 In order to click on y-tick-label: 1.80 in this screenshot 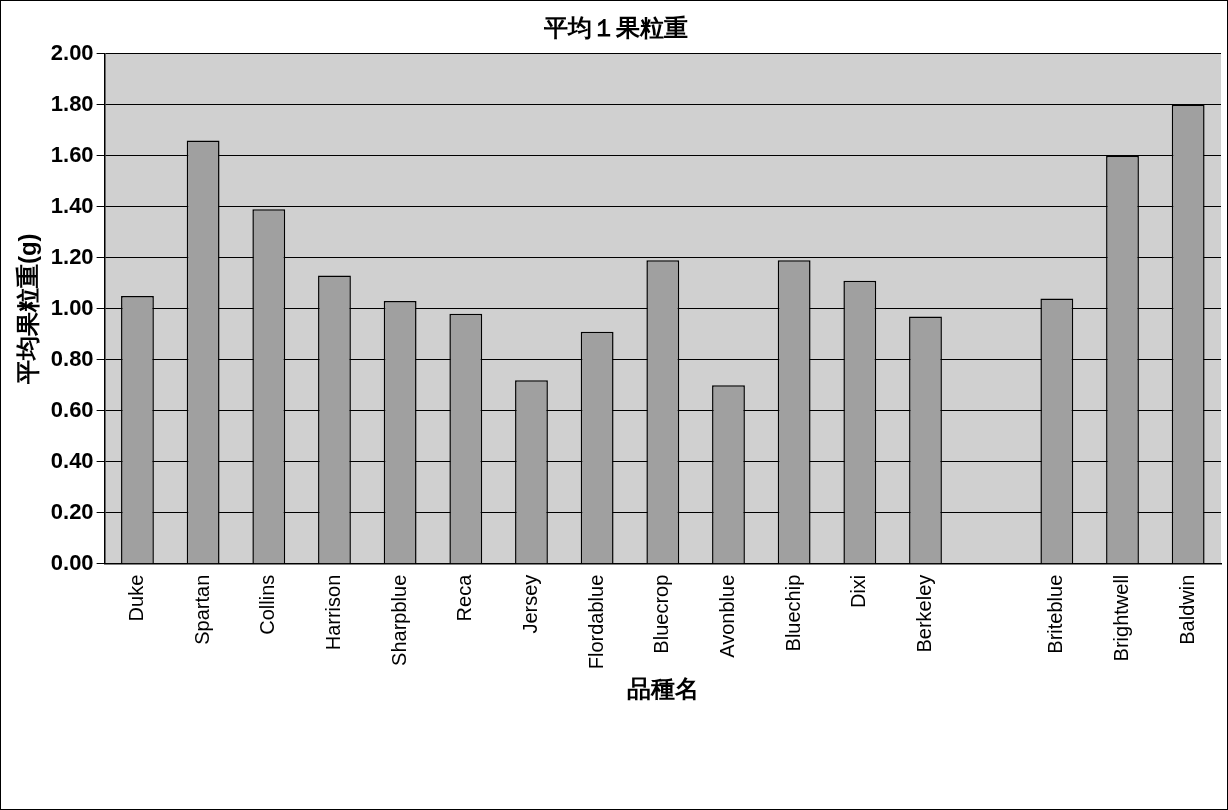, I will do `click(72, 103)`.